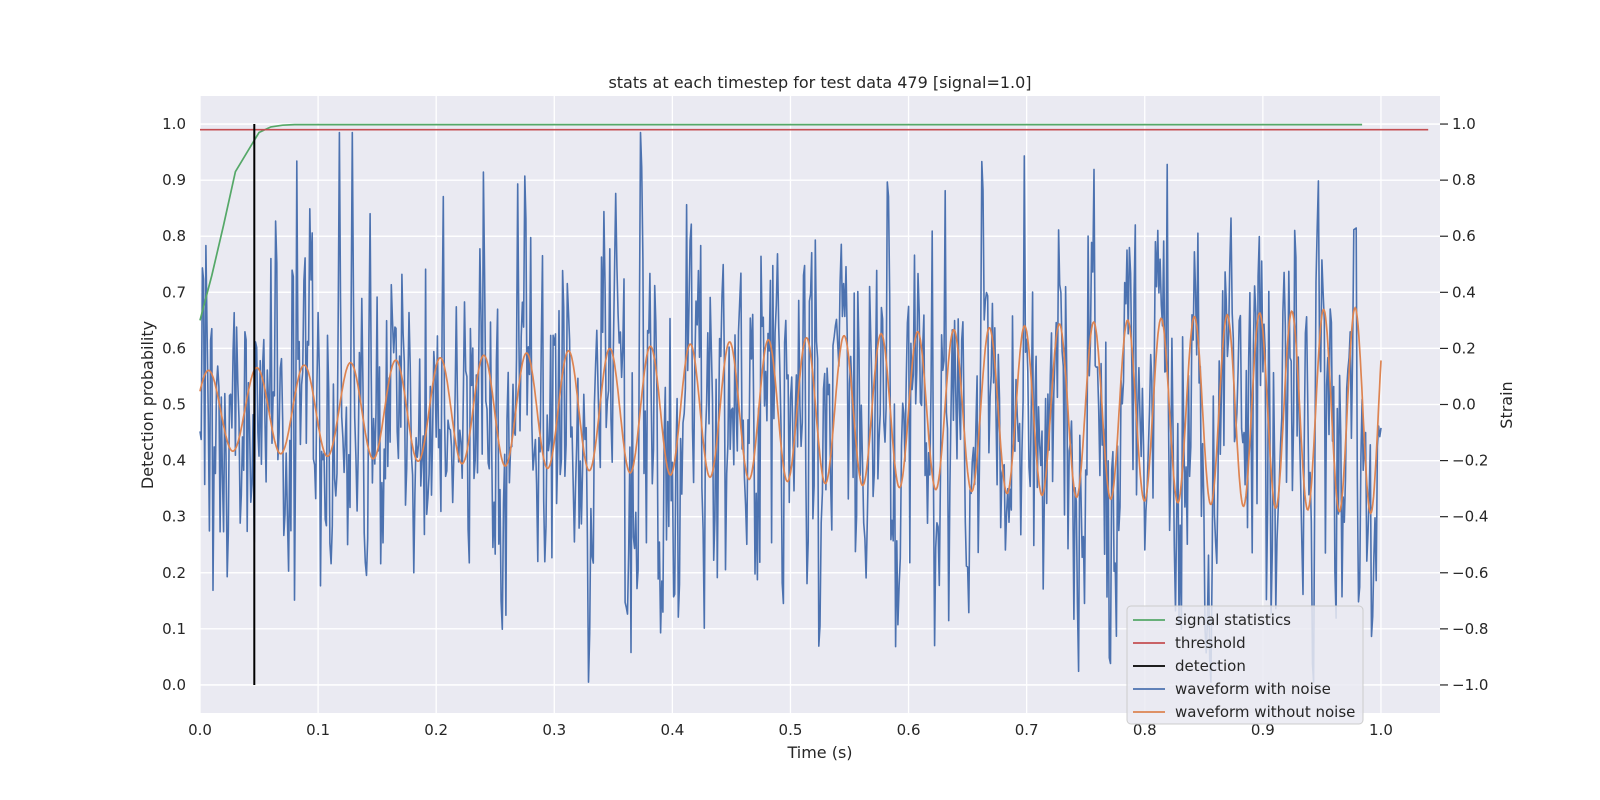 The image size is (1600, 800). I want to click on y-tick-label-left: 0.2, so click(174, 573).